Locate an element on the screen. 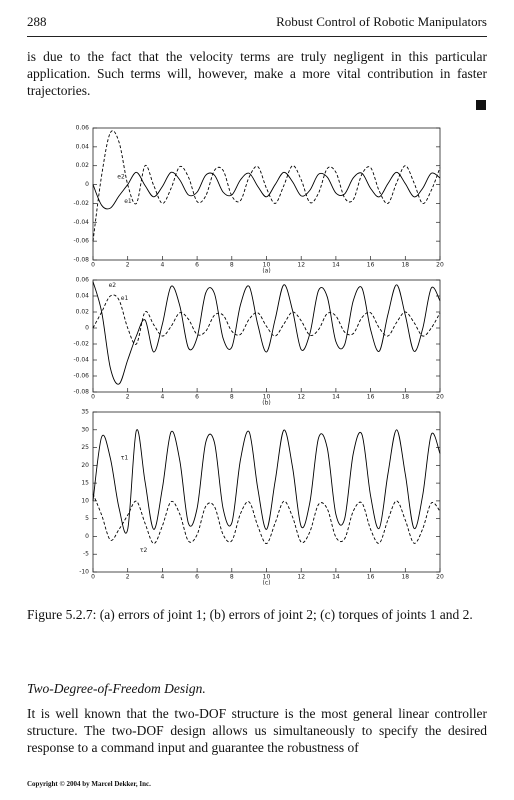 This screenshot has height=800, width=514. y-tick-label: 25 is located at coordinates (85, 447).